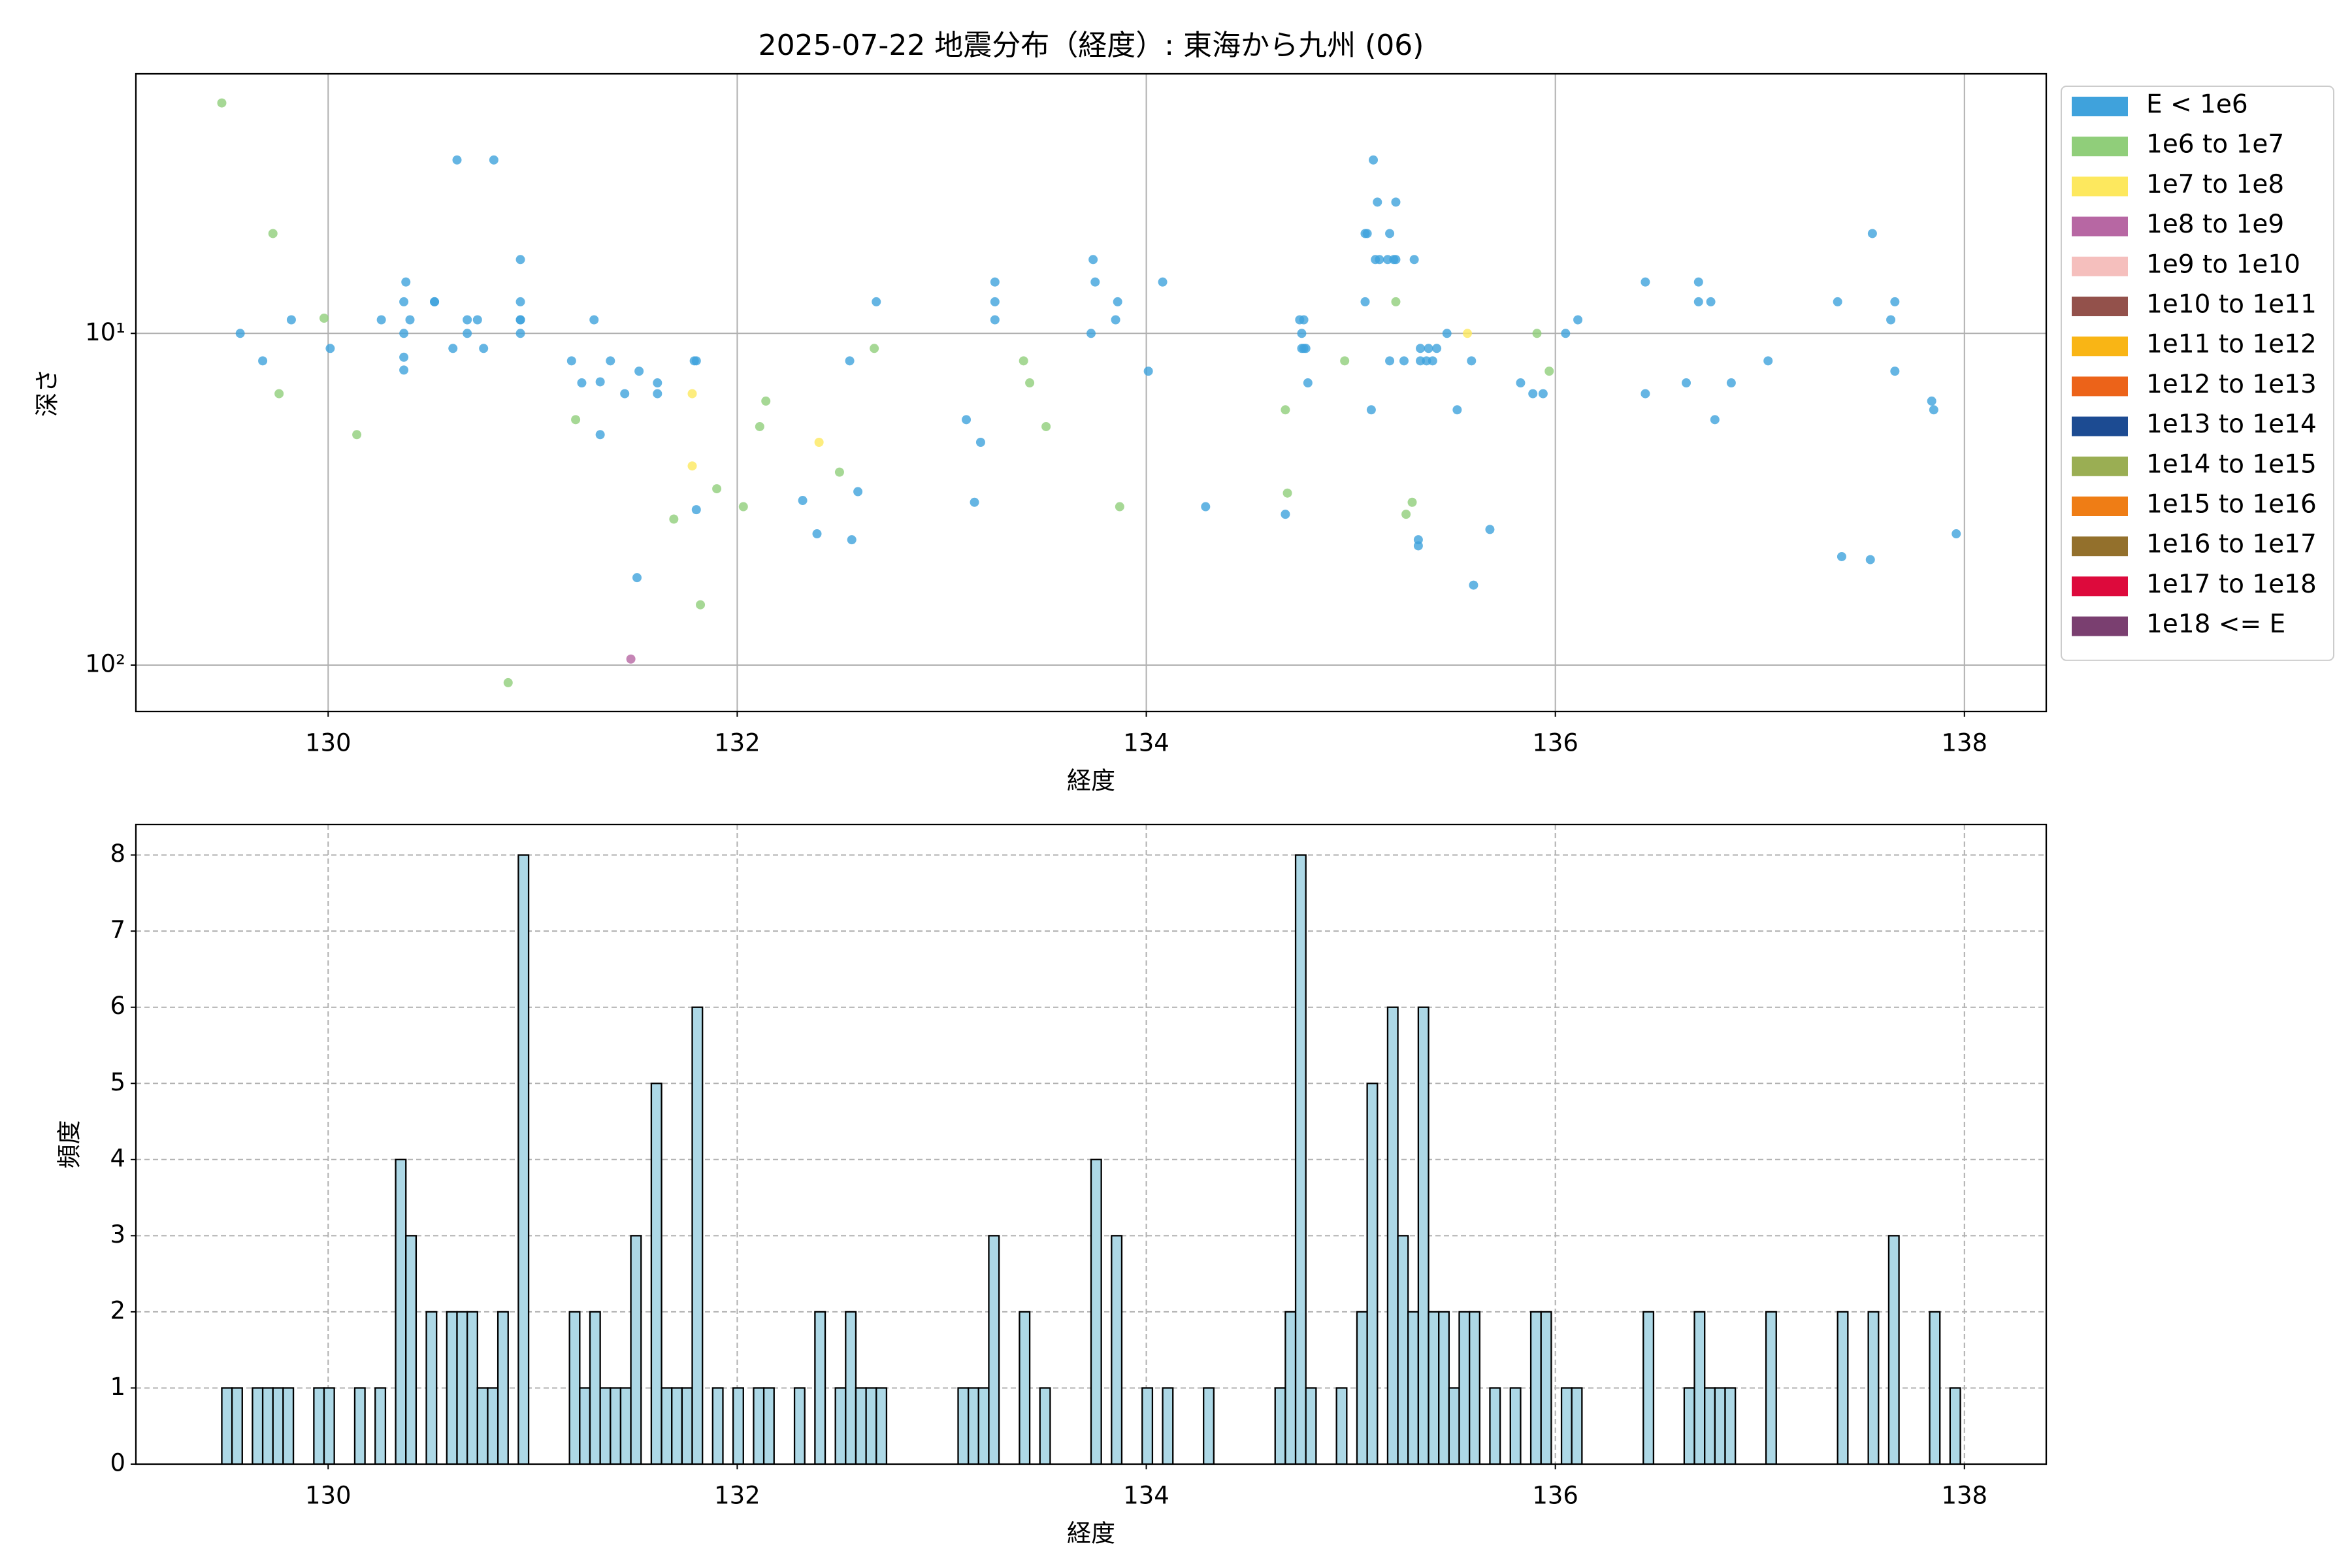 The width and height of the screenshot is (2352, 1568). I want to click on legend-label: 1e6 to 1e7, so click(2215, 144).